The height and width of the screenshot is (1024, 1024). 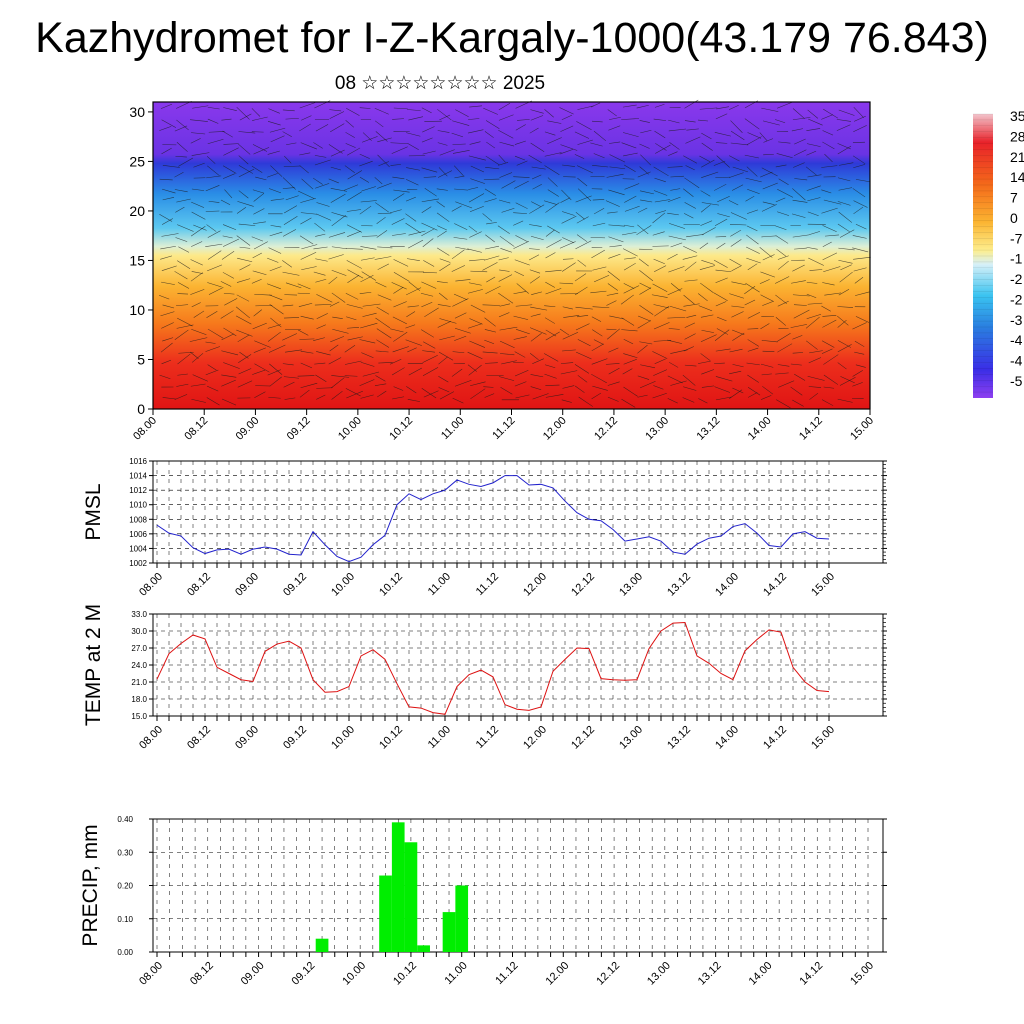 I want to click on colorbar-tick-label: -3, so click(x=1016, y=320).